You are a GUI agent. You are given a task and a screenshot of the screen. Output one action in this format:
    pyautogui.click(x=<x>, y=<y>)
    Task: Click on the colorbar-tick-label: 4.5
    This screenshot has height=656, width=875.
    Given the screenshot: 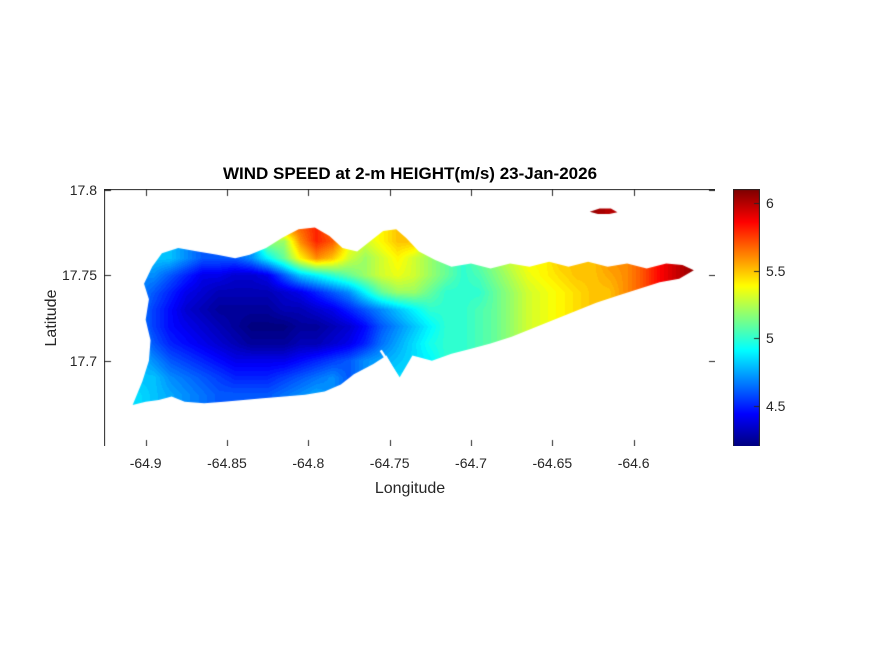 What is the action you would take?
    pyautogui.click(x=776, y=405)
    